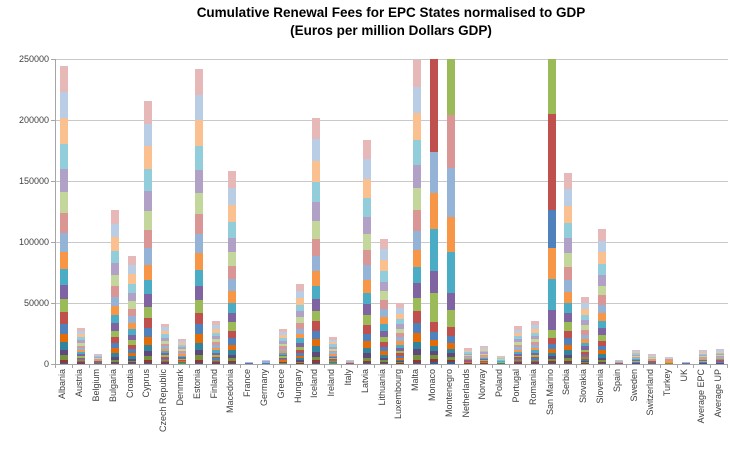 The height and width of the screenshot is (453, 730). I want to click on bar-serbia, so click(568, 268).